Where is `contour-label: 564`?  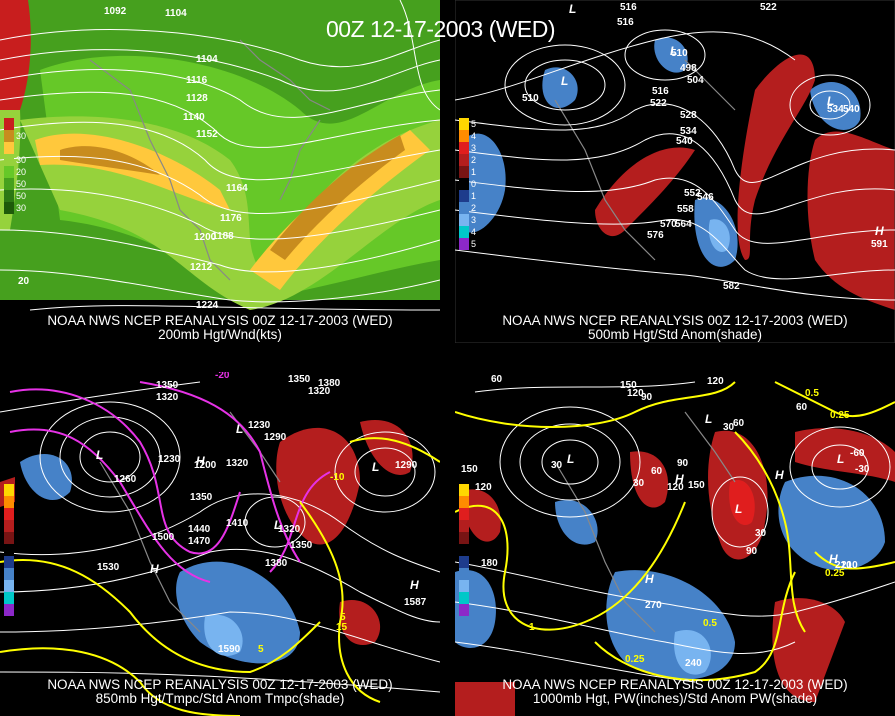 contour-label: 564 is located at coordinates (683, 224).